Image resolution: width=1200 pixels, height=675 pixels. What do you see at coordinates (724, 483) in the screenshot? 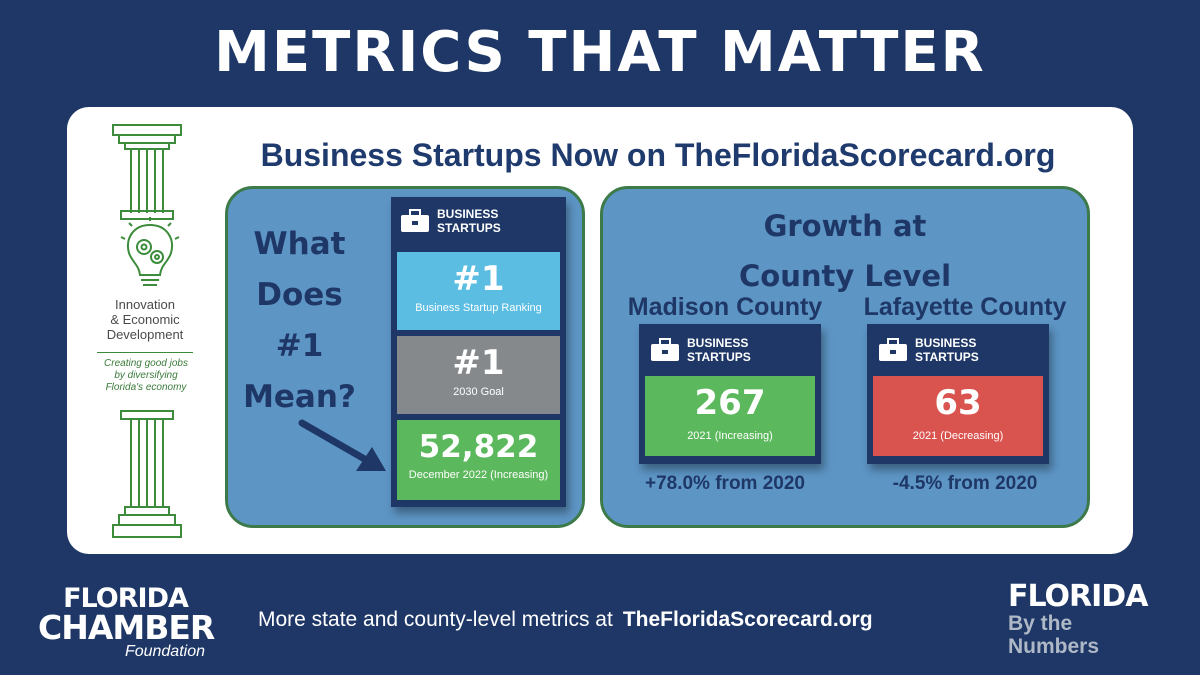
I see `county-change: +78.0% from 2020` at bounding box center [724, 483].